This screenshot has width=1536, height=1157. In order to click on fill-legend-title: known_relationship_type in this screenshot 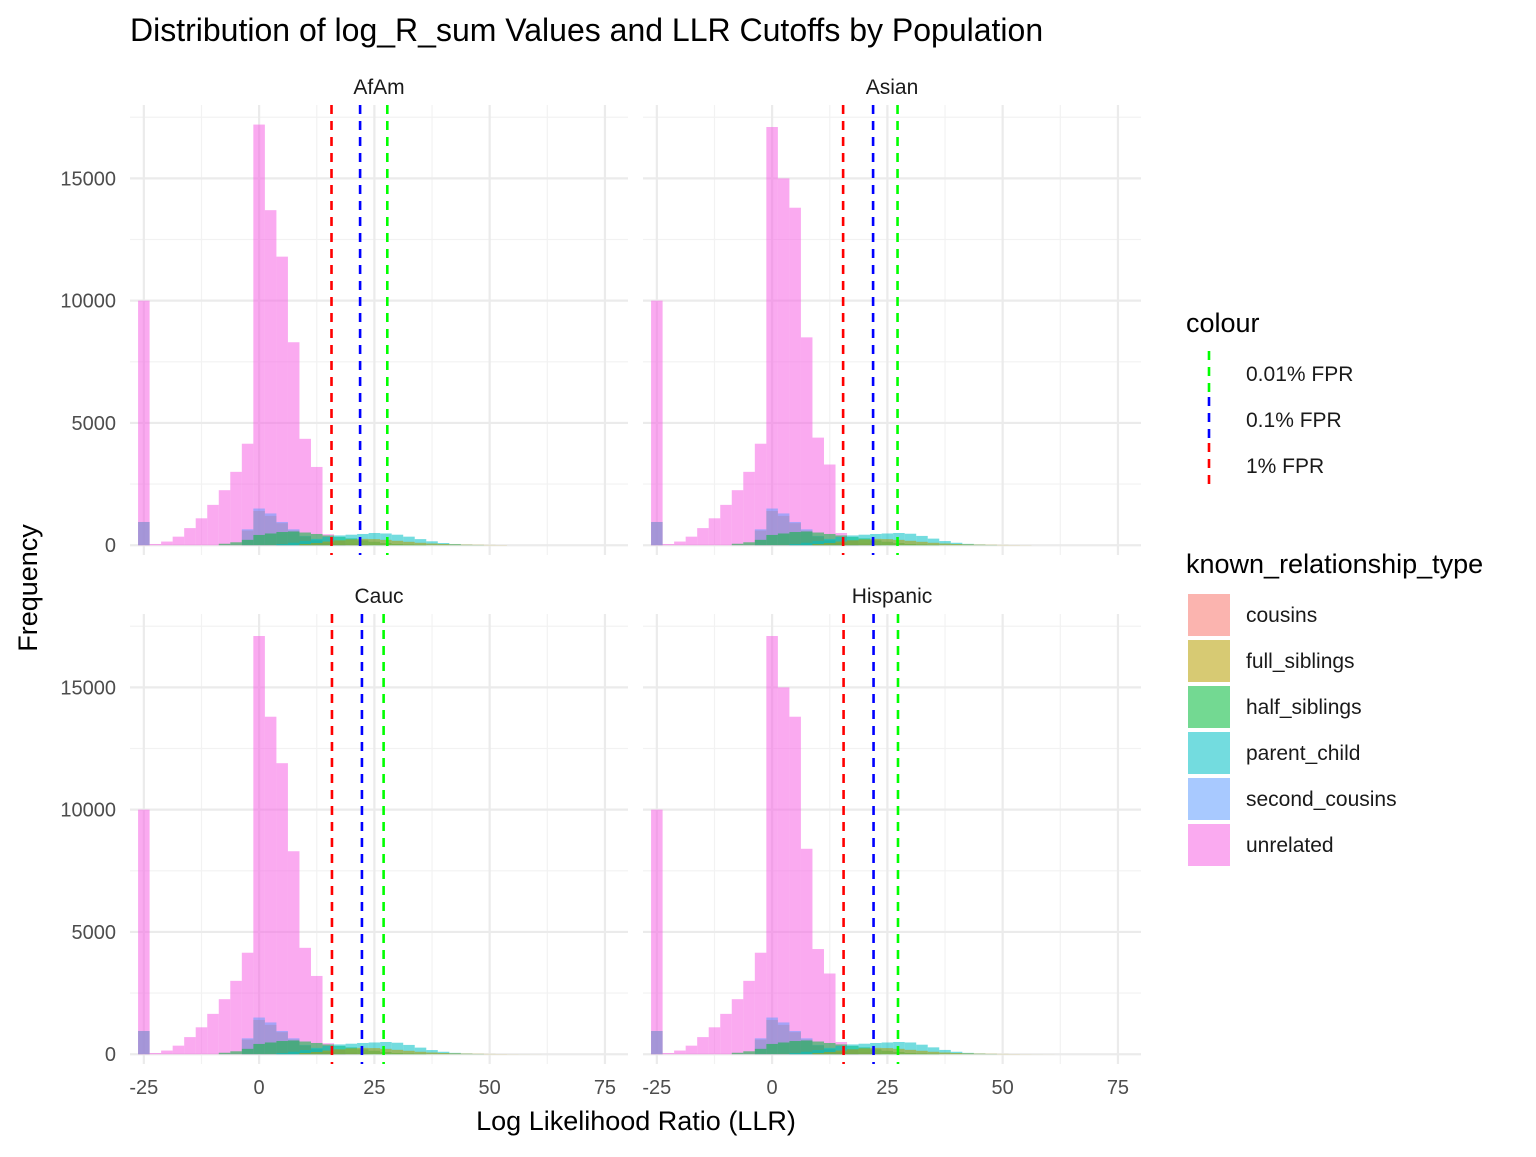, I will do `click(1334, 564)`.